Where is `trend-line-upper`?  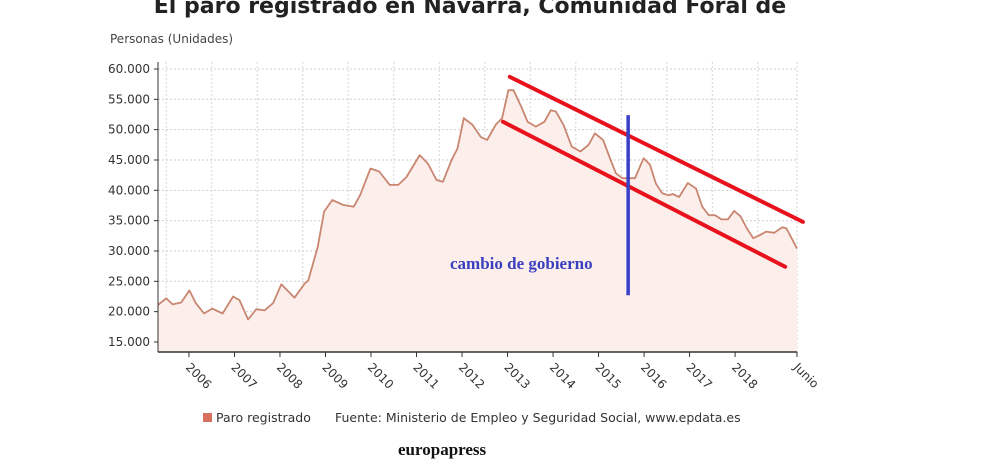 trend-line-upper is located at coordinates (656, 149).